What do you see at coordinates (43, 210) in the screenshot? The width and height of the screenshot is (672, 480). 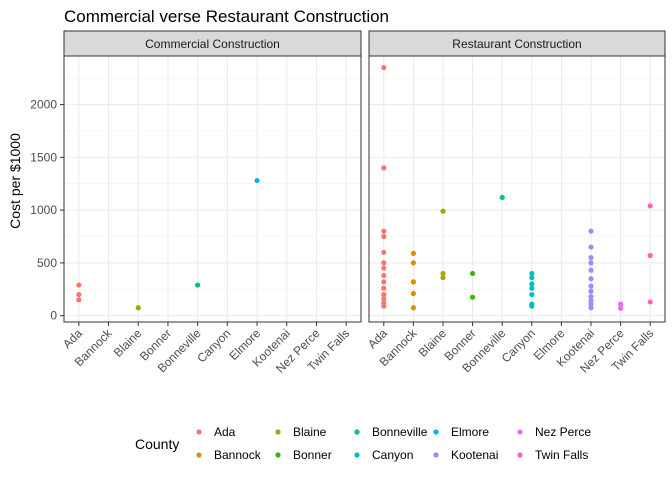 I see `y-tick-label: 1000` at bounding box center [43, 210].